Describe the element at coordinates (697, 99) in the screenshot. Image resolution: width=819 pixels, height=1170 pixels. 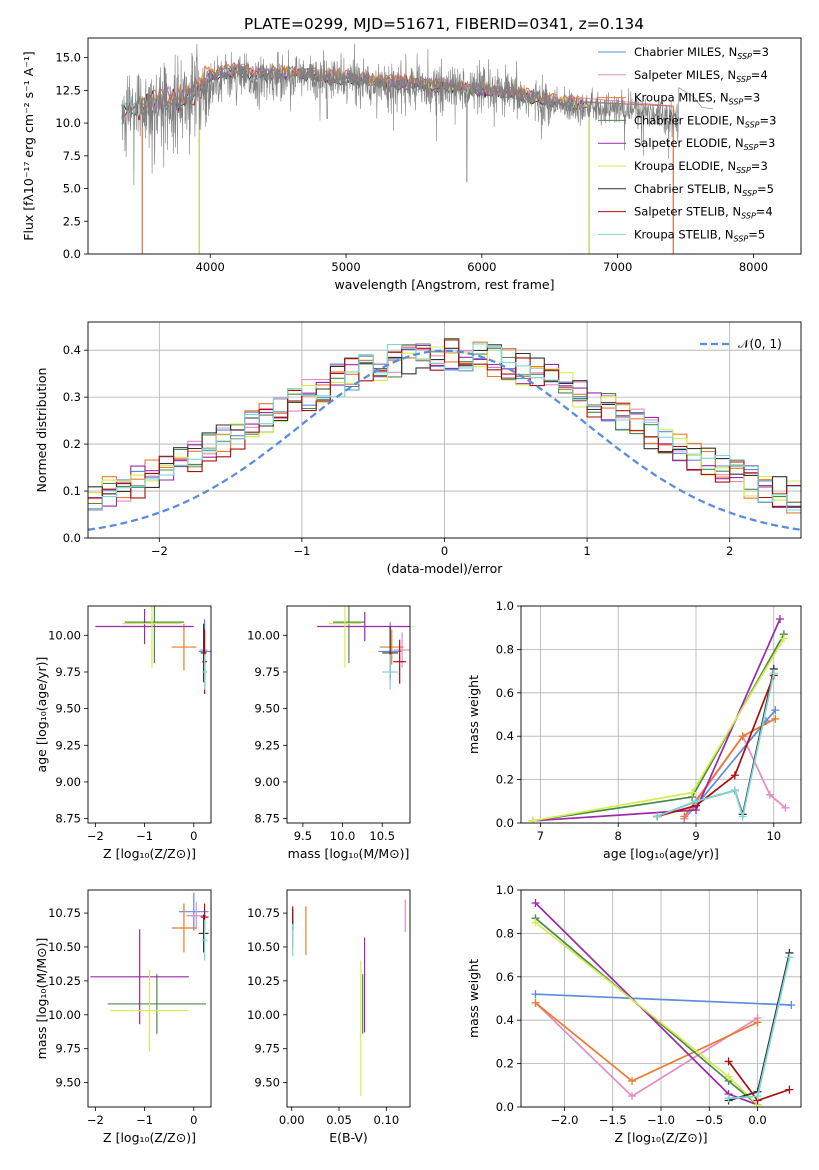
I see `legend-entry: Kroupa MILES, NSSP=3` at that location.